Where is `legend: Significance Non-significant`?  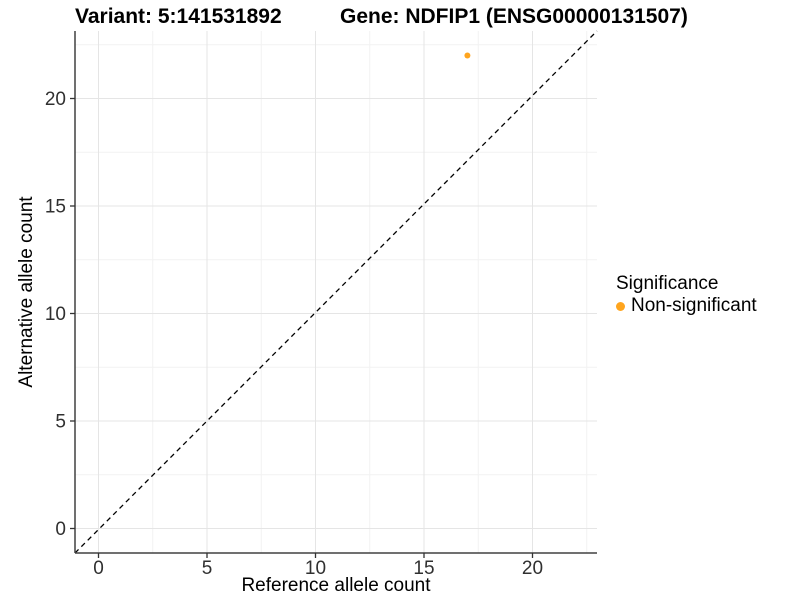 legend: Significance Non-significant is located at coordinates (686, 295).